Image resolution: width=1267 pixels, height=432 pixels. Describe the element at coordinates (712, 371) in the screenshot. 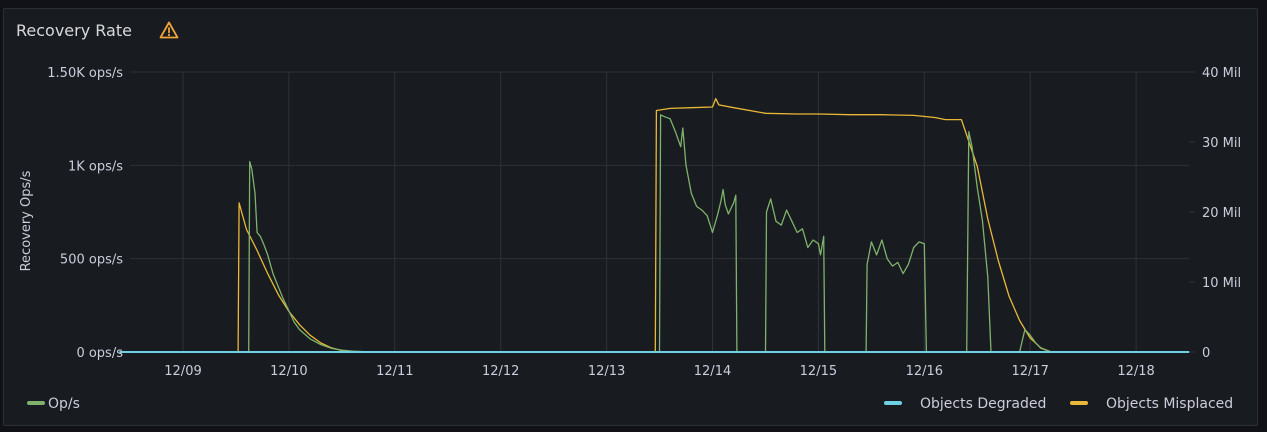

I see `x-tick-label: 12/14` at that location.